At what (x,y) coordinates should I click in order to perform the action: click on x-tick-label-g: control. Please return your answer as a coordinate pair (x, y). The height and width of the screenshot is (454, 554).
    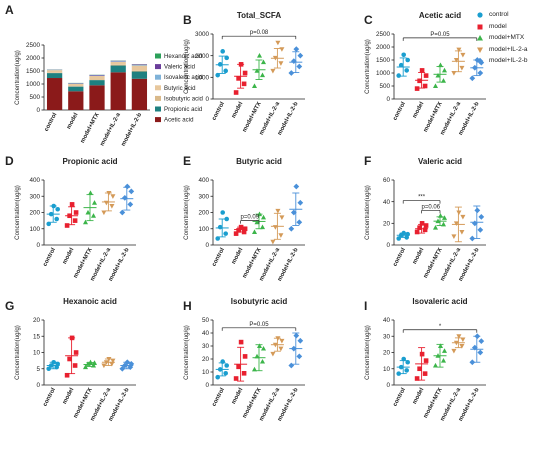
    Looking at the image, I should click on (49, 397).